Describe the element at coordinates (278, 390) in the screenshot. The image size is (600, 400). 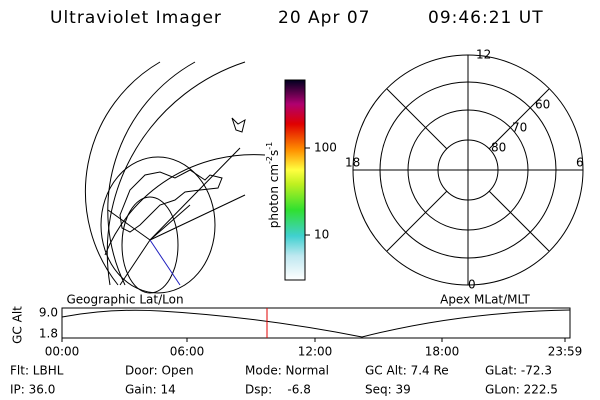
I see `status-field: Dsp: -6.8` at that location.